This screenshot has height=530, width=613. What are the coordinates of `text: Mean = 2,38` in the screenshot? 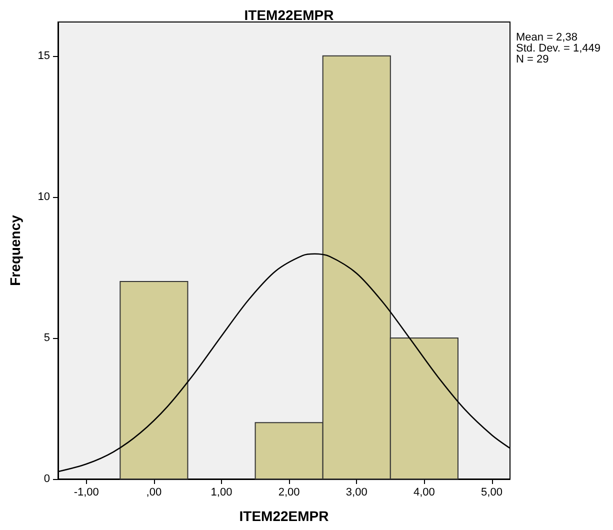 It's located at (547, 38).